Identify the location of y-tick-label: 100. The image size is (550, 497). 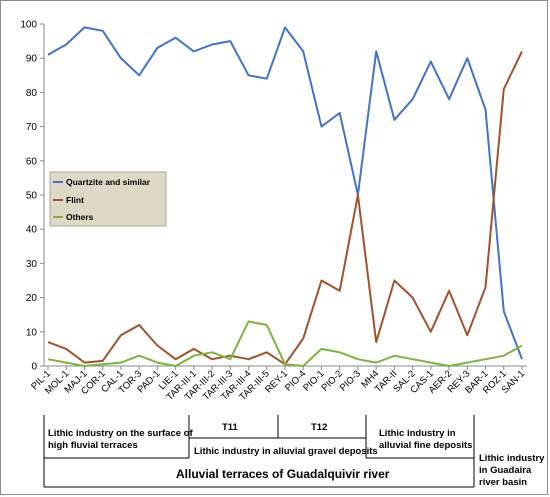
(28, 25).